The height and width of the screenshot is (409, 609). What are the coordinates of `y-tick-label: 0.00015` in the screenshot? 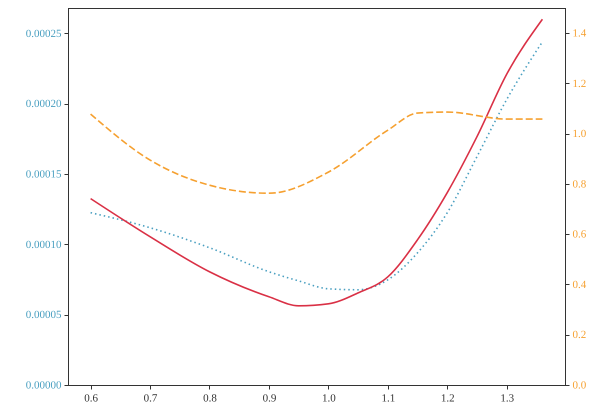 It's located at (44, 174).